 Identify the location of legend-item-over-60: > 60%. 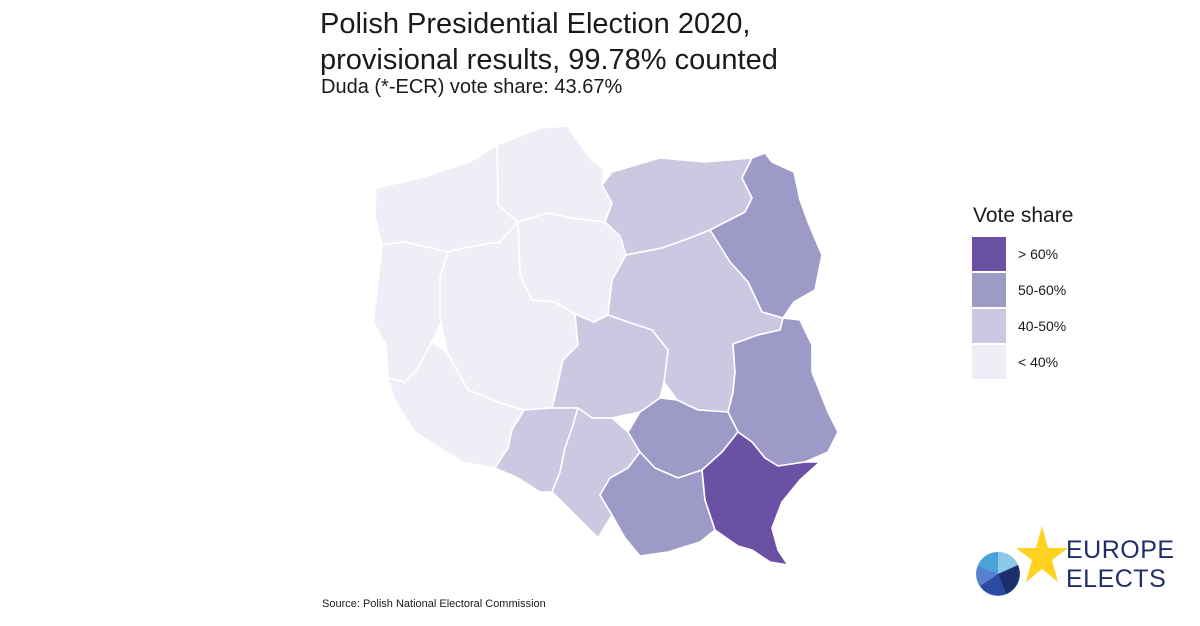
(1072, 253).